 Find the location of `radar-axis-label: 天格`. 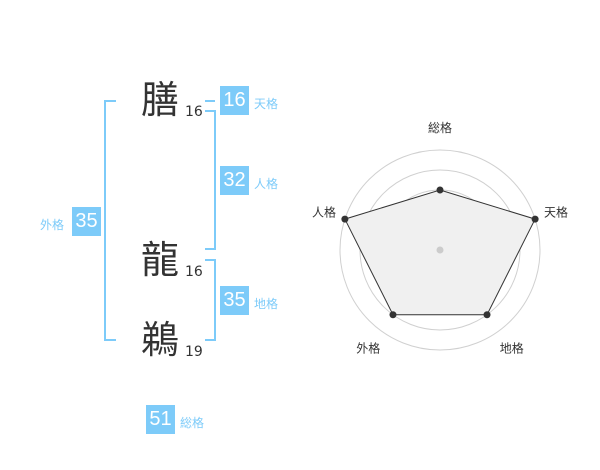

radar-axis-label: 天格 is located at coordinates (556, 211).